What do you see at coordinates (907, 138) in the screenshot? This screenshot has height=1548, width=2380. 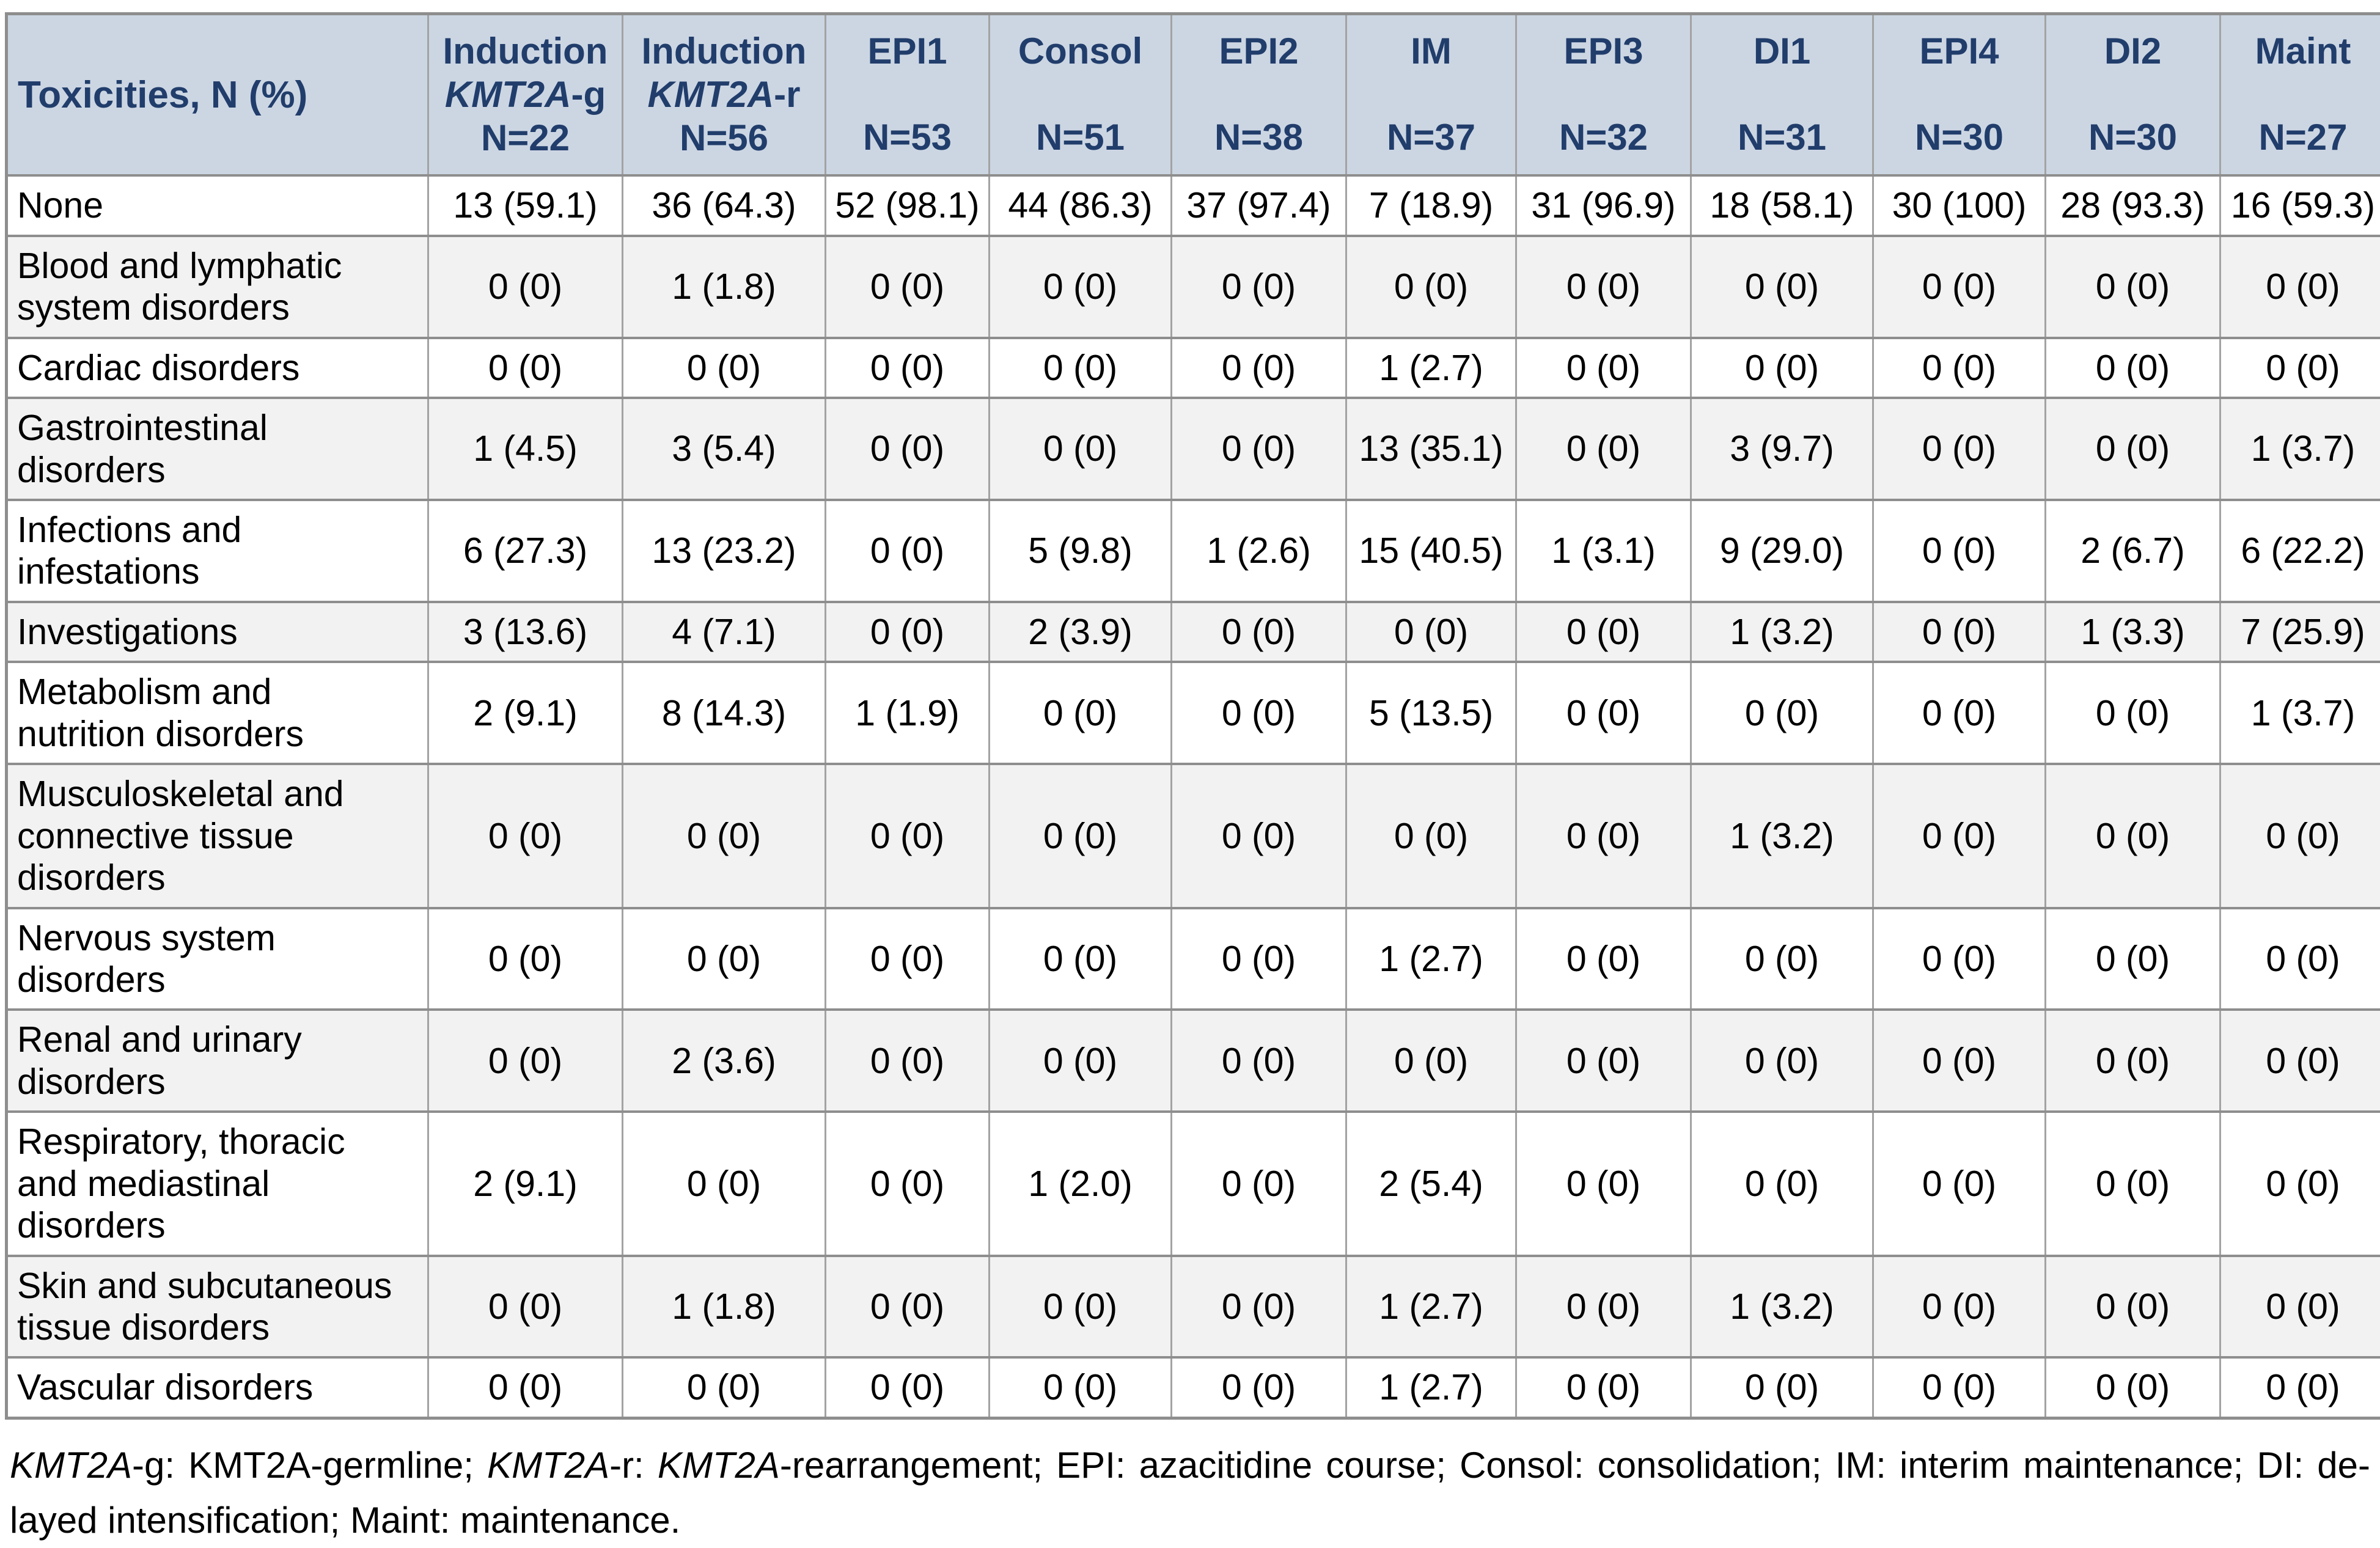 I see `column-n-count: N=53` at bounding box center [907, 138].